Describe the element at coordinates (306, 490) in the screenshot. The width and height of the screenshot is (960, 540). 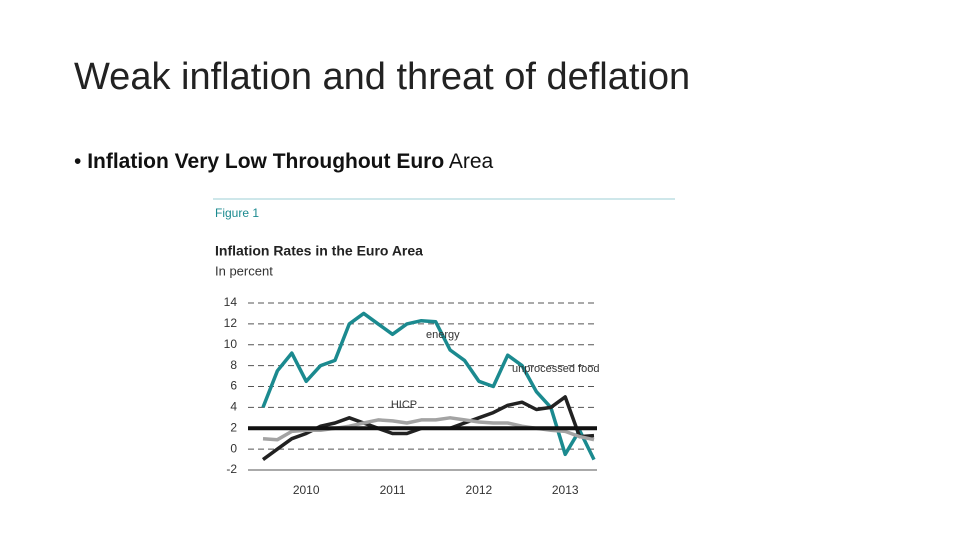
I see `x-tick-label: 2010` at that location.